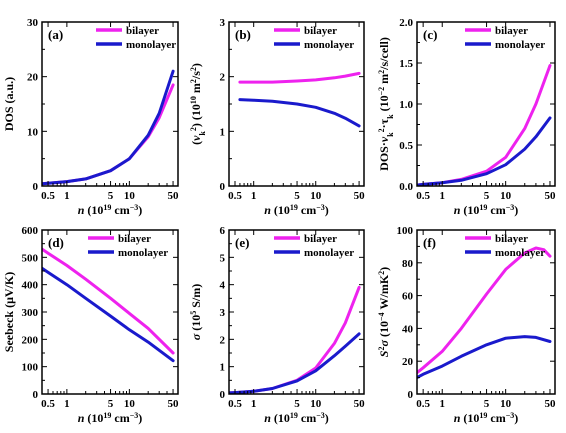 The image size is (566, 433). I want to click on panel-label: (e), so click(242, 242).